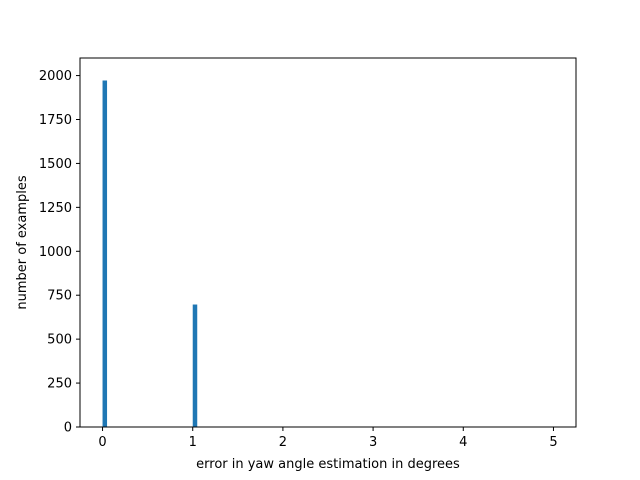 The height and width of the screenshot is (480, 640). Describe the element at coordinates (102, 442) in the screenshot. I see `x-tick-label: 0` at that location.